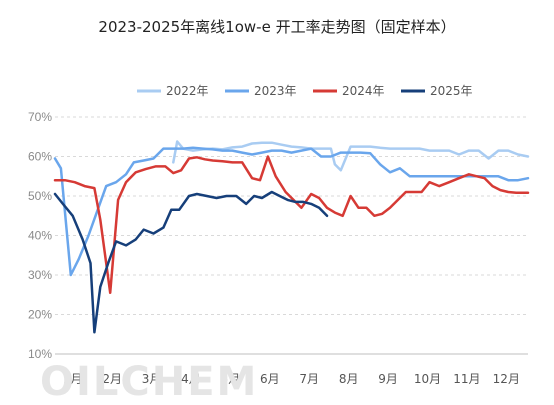 This screenshot has width=554, height=405. I want to click on y-axis: 70% 60% 50% 40% 30% 20% 10%, so click(40, 235).